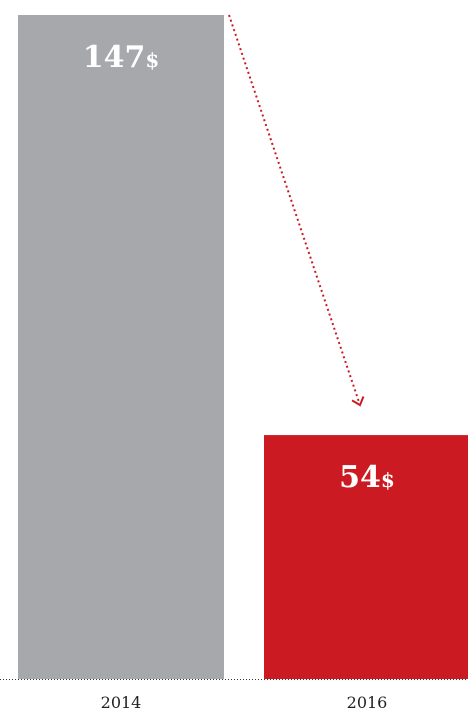  What do you see at coordinates (152, 60) in the screenshot?
I see `value-label-2014-unit: $` at bounding box center [152, 60].